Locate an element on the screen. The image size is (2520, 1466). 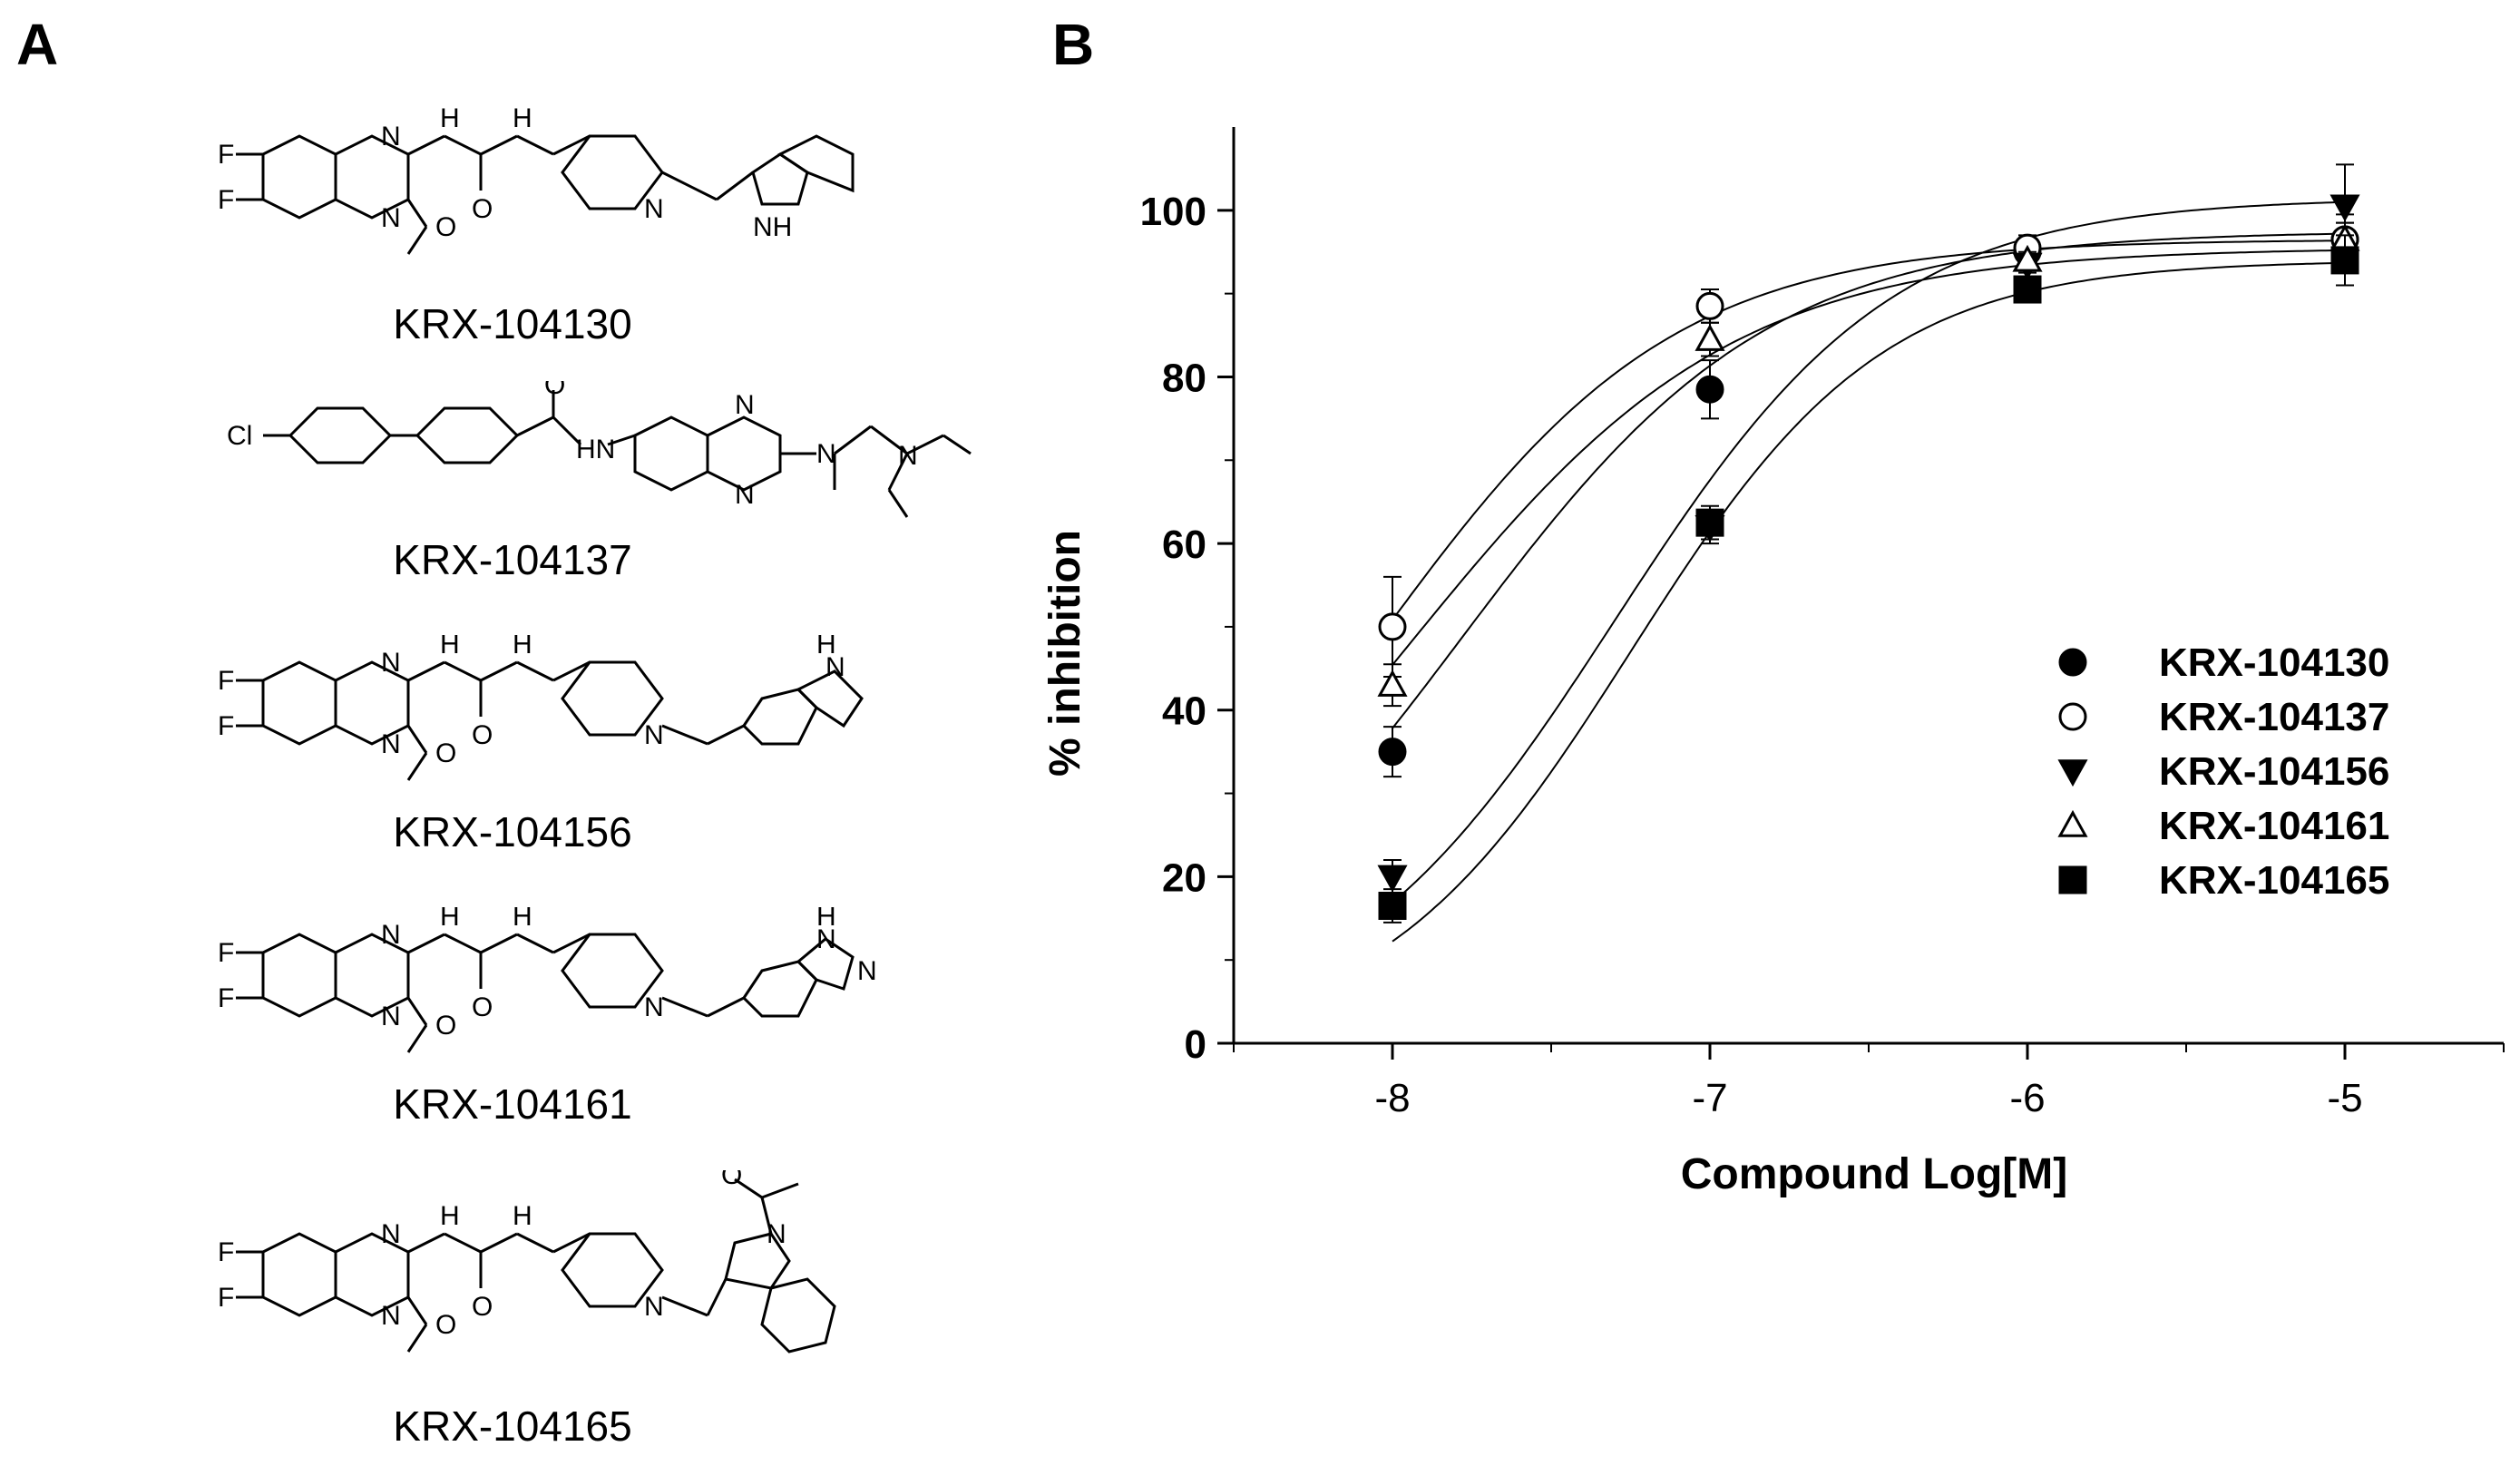
y-tick-label: 80 is located at coordinates (1184, 378).